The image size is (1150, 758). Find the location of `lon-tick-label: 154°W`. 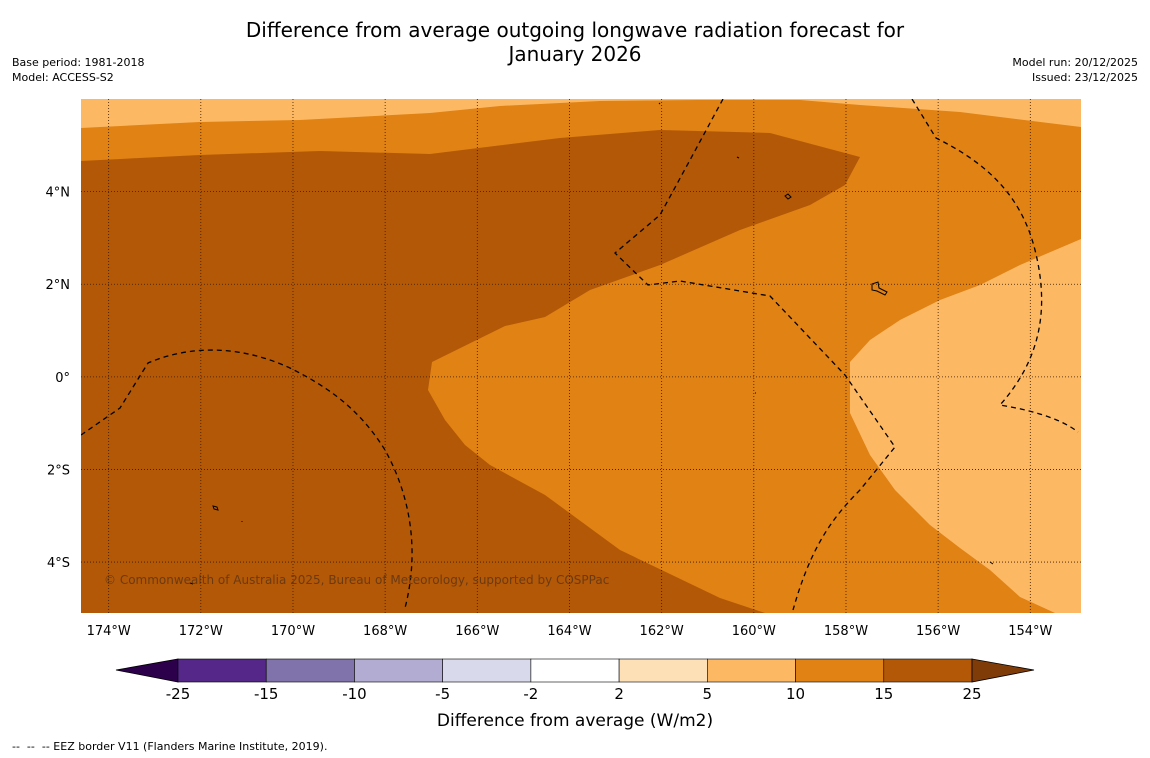

lon-tick-label: 154°W is located at coordinates (1030, 631).